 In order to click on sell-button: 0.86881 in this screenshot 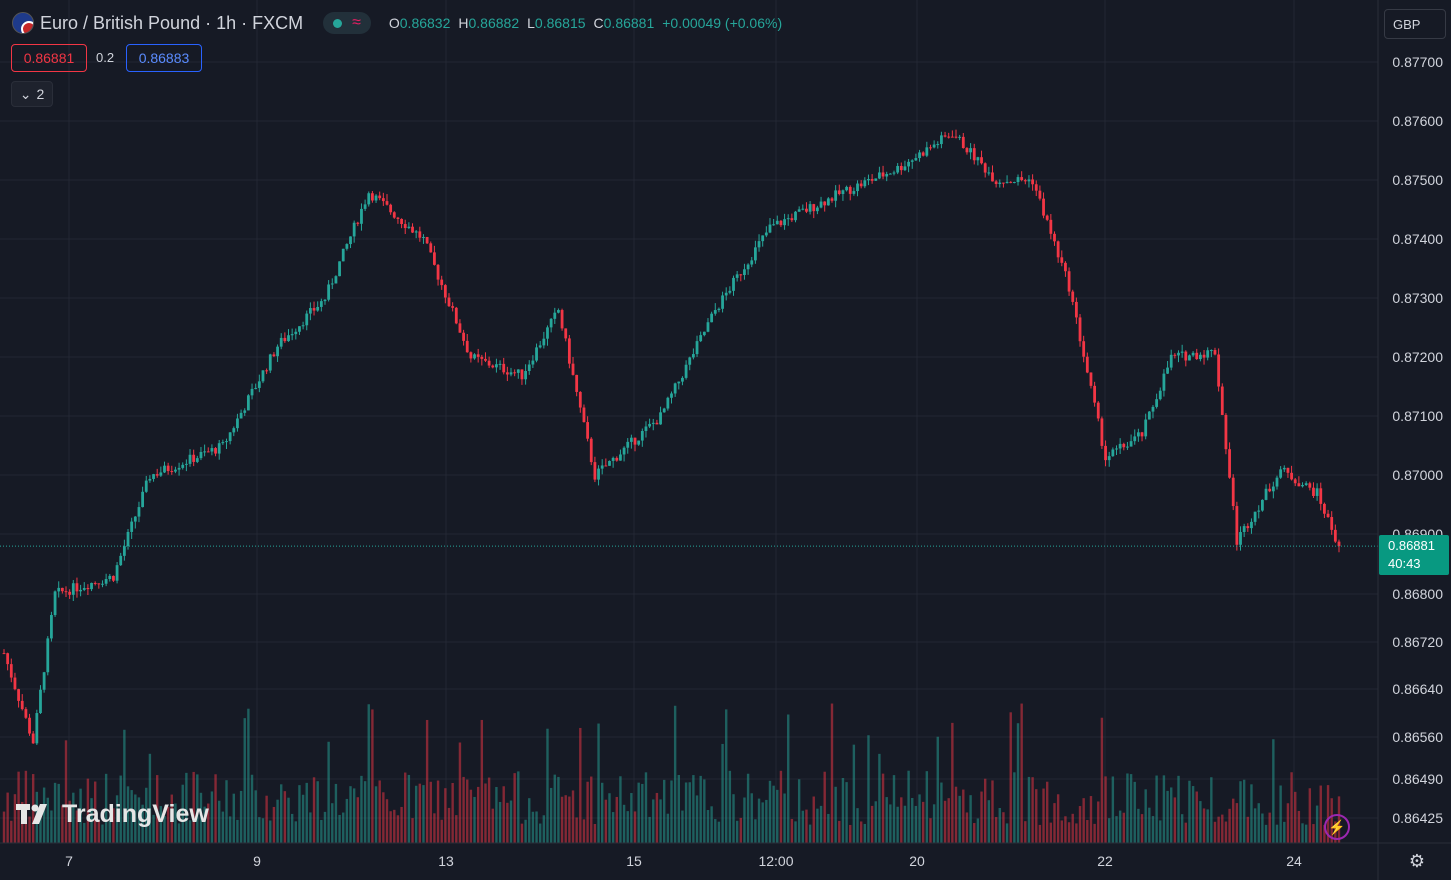, I will do `click(49, 58)`.